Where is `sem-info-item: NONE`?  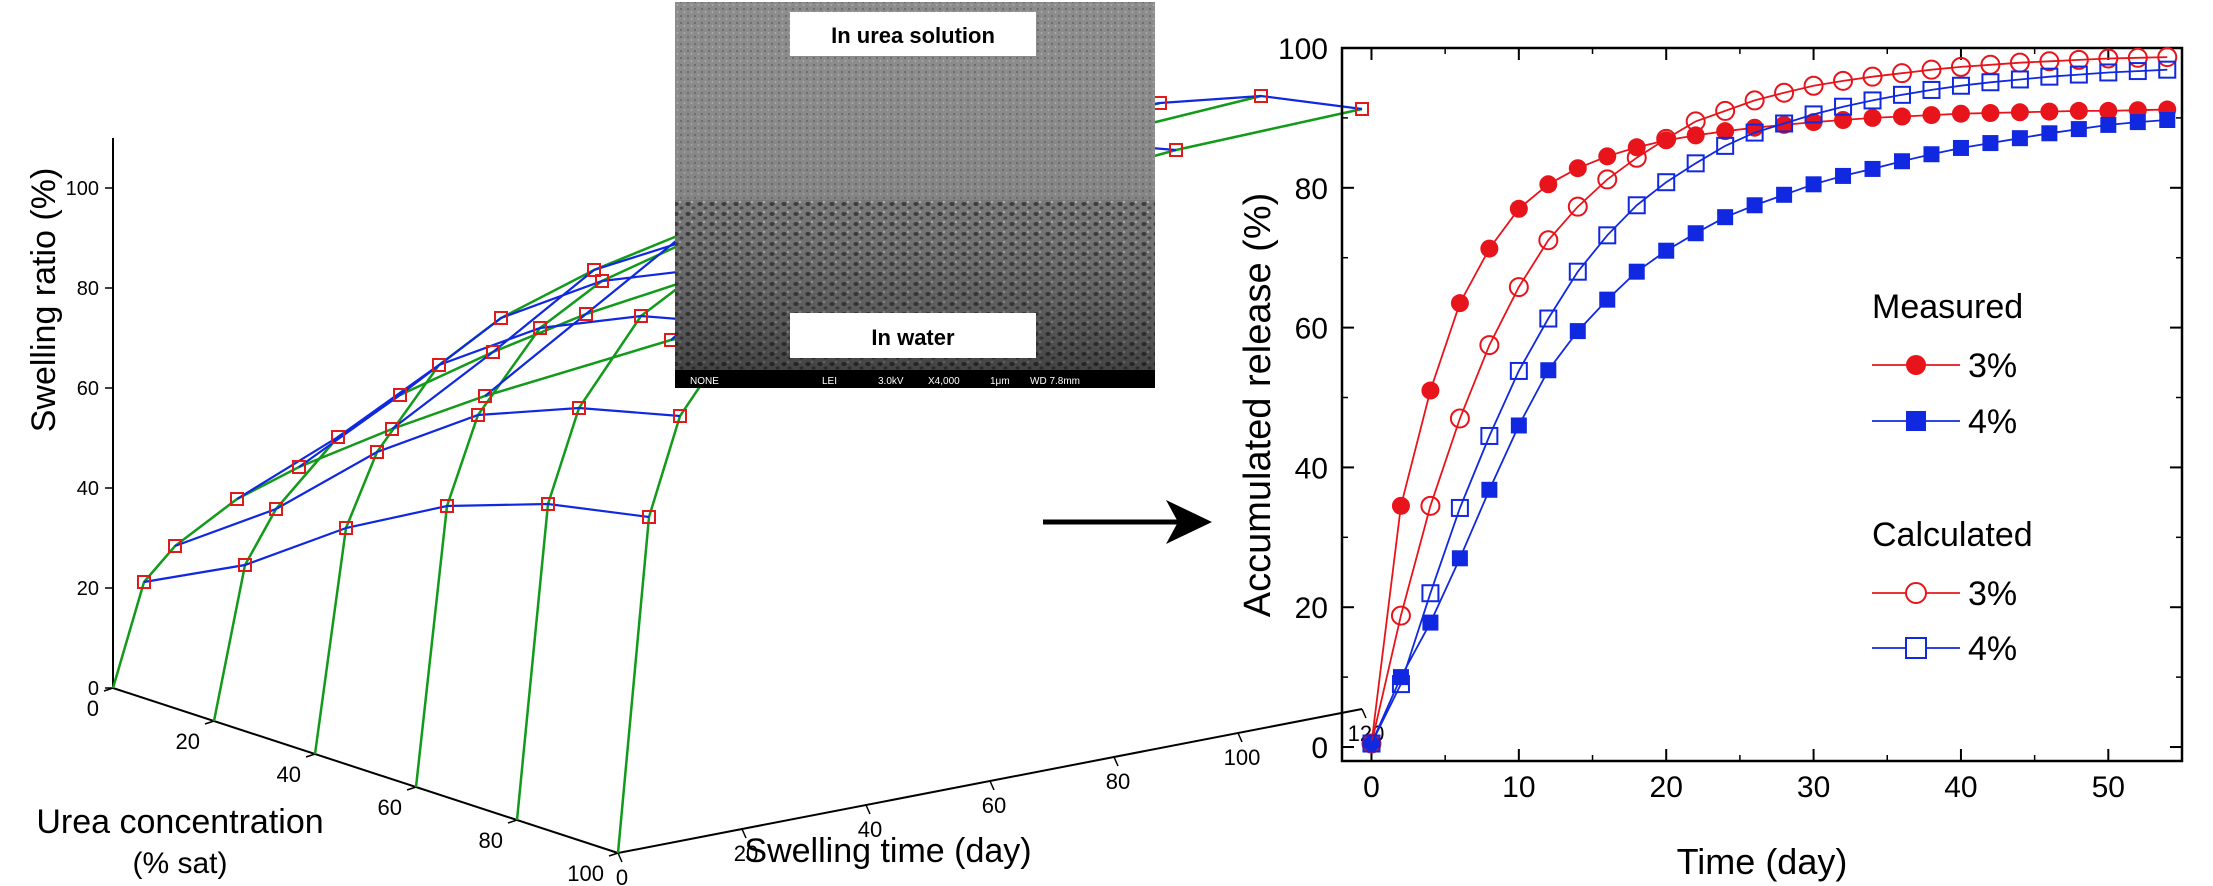 sem-info-item: NONE is located at coordinates (704, 381).